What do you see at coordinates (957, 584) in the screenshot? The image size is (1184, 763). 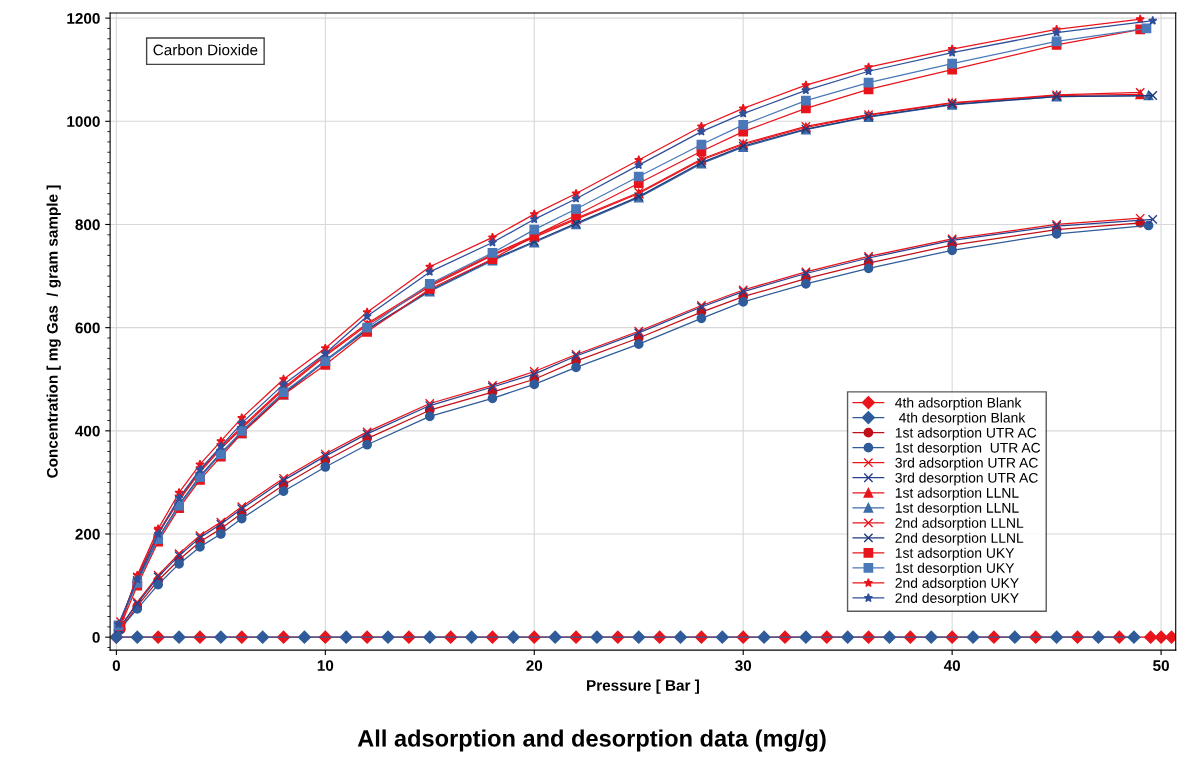 I see `legend-label: 2nd adsorption UKY` at bounding box center [957, 584].